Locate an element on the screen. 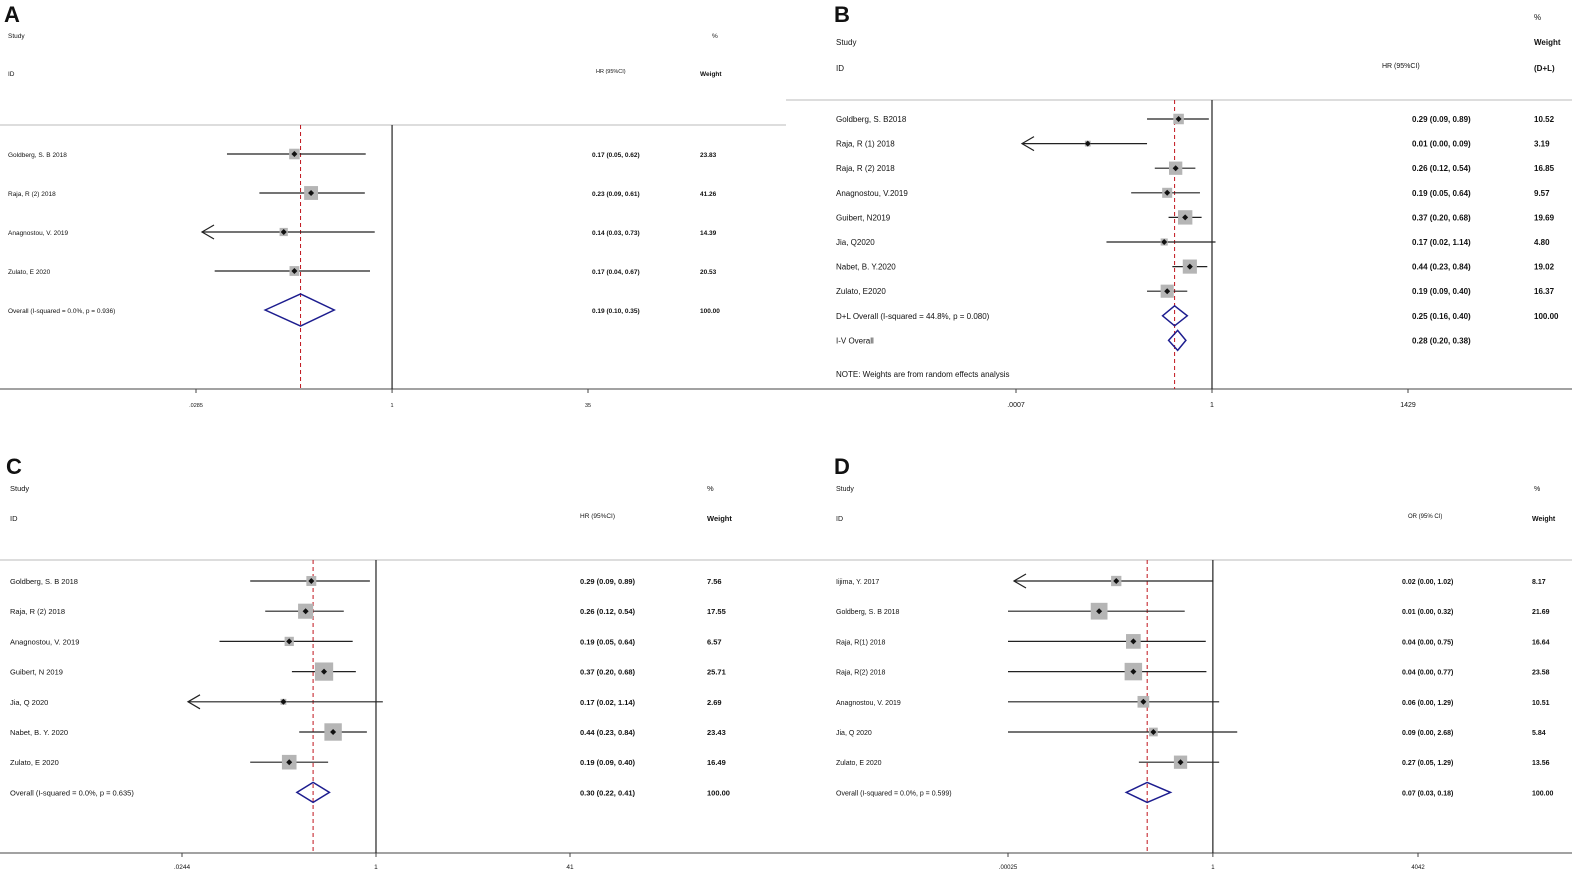  weight-value: 9.57 is located at coordinates (1542, 193).